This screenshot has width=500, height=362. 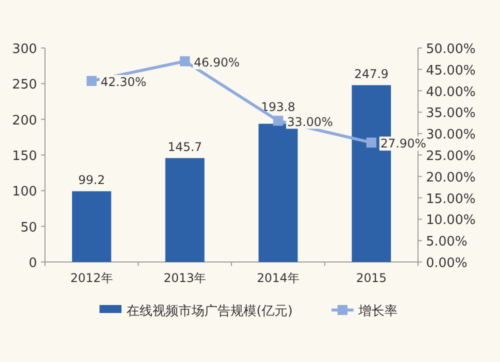 I want to click on y-tick-label: 0, so click(x=32, y=263).